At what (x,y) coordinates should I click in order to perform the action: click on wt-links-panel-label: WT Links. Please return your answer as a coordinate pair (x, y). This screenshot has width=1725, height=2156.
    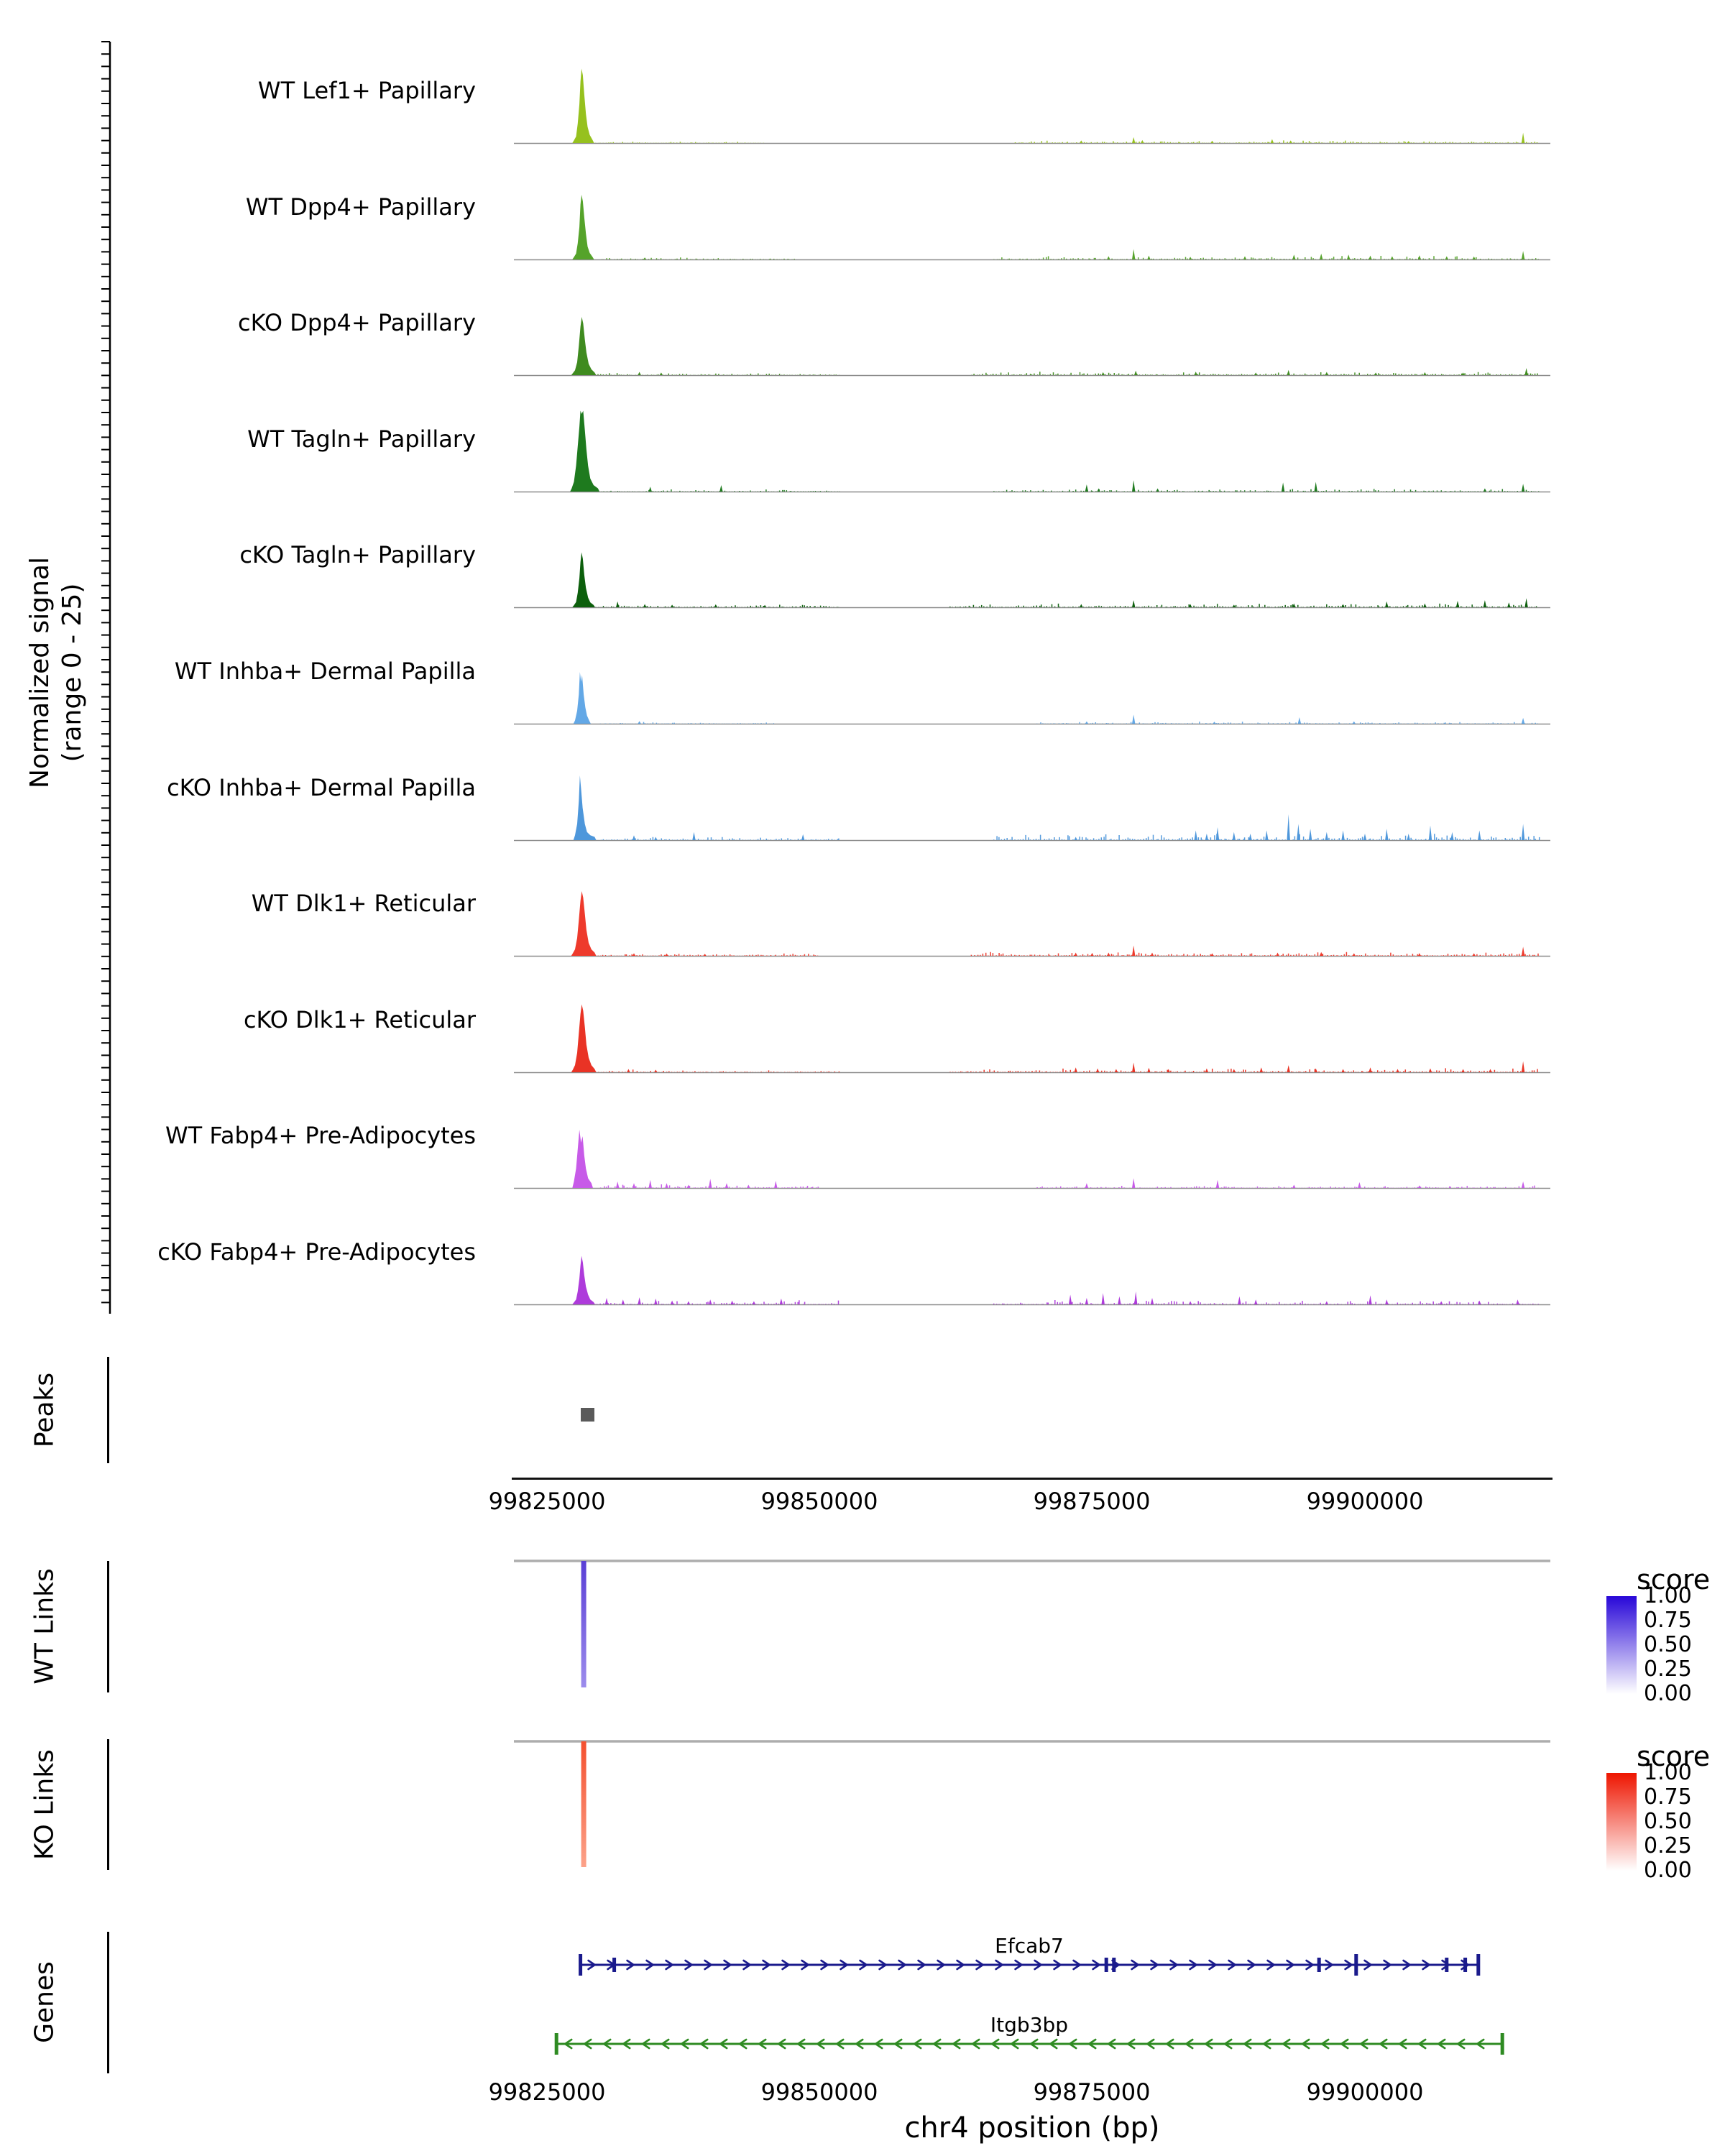
    Looking at the image, I should click on (44, 1626).